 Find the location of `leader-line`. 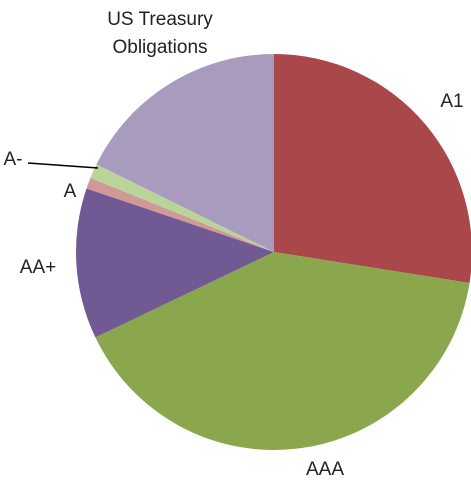

leader-line is located at coordinates (63, 165).